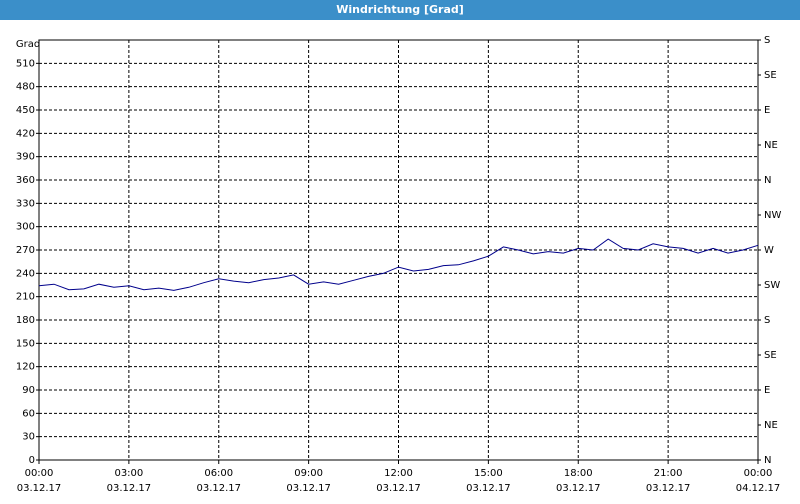 This screenshot has width=800, height=504. What do you see at coordinates (578, 473) in the screenshot?
I see `x-tick-label: 18:00` at bounding box center [578, 473].